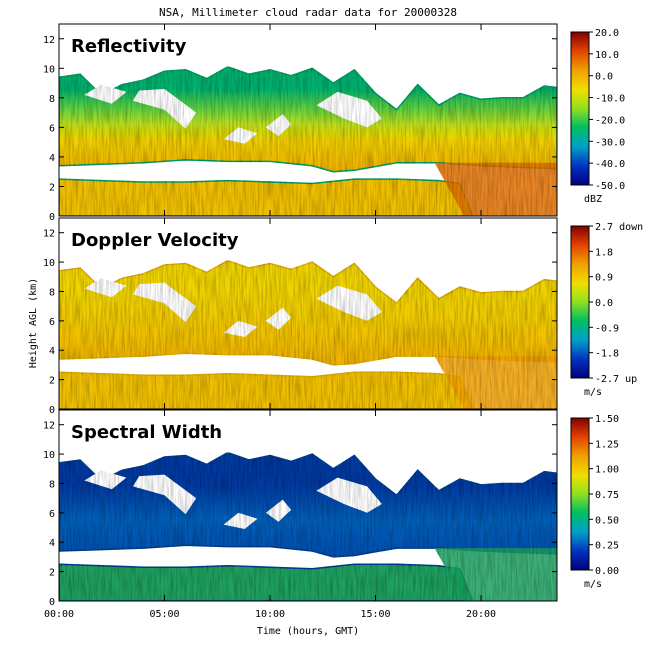 This screenshot has width=650, height=650. Describe the element at coordinates (607, 546) in the screenshot. I see `colorbar-tick-label: 0.25` at that location.